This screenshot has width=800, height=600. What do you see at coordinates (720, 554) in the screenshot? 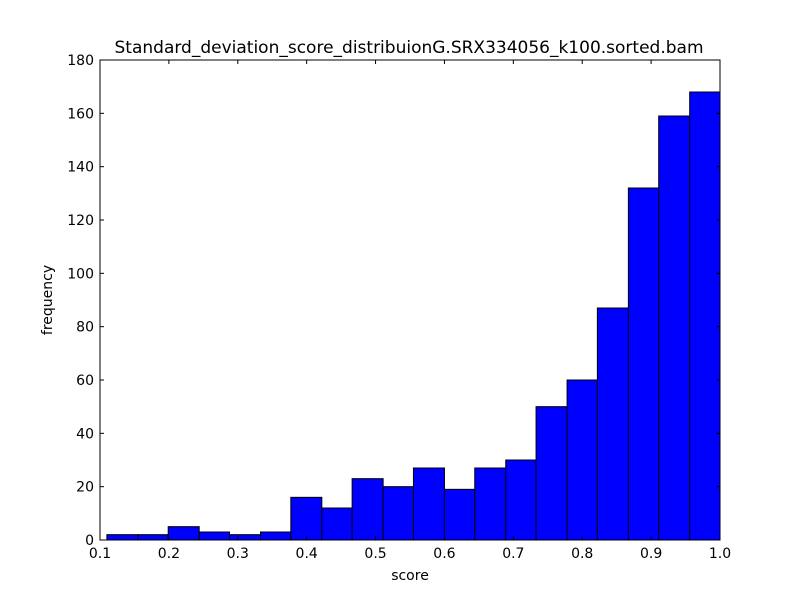
I see `x-tick-label-10: 1.0` at bounding box center [720, 554].